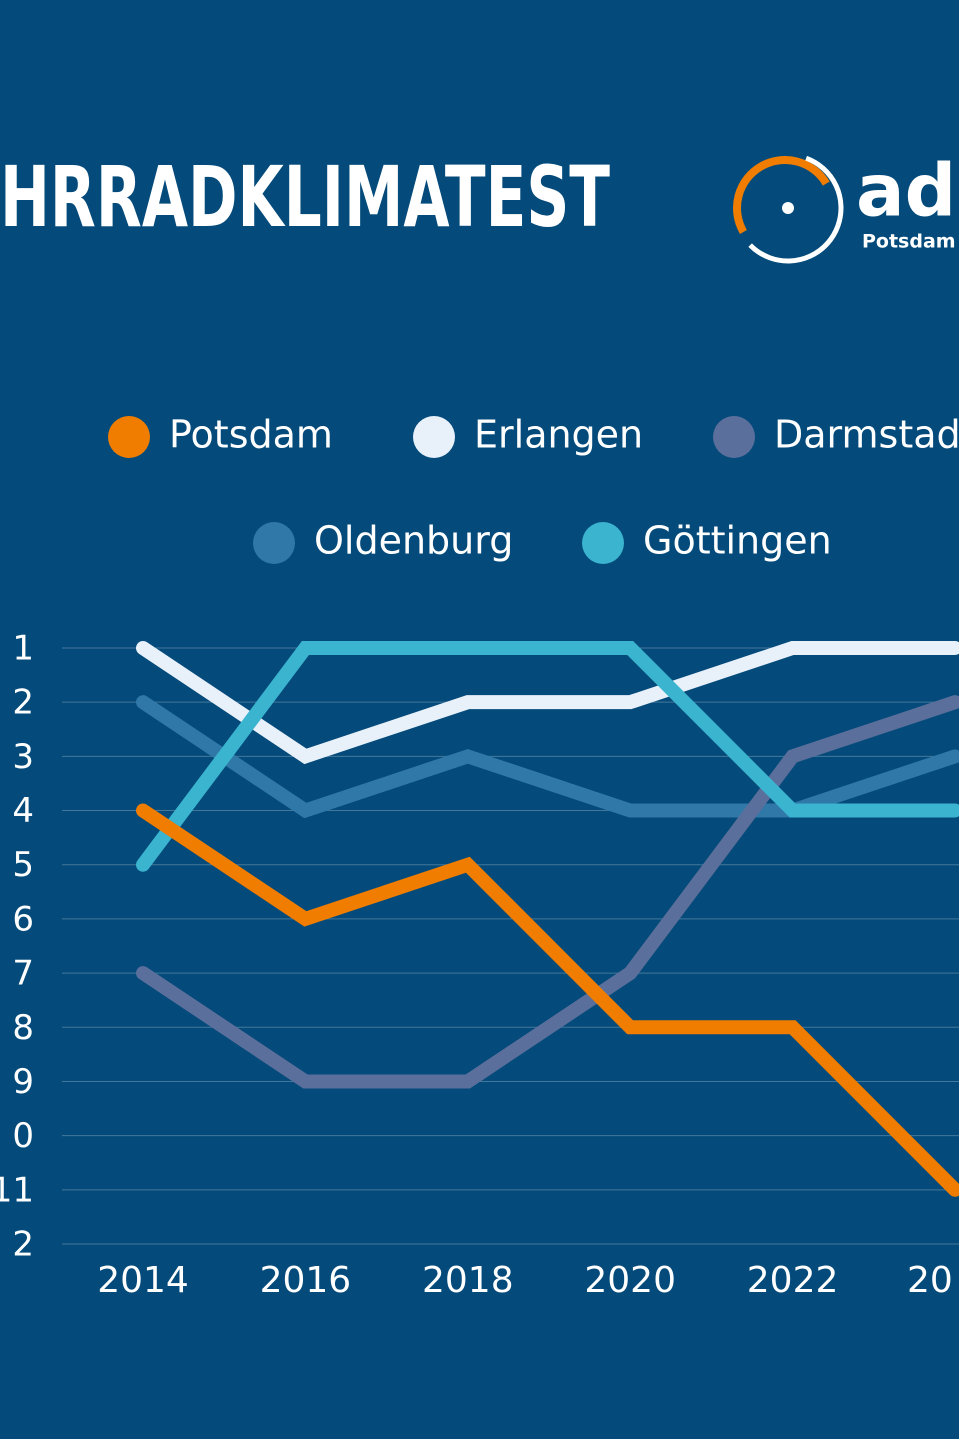  I want to click on logo: ad Potsdam, so click(844, 206).